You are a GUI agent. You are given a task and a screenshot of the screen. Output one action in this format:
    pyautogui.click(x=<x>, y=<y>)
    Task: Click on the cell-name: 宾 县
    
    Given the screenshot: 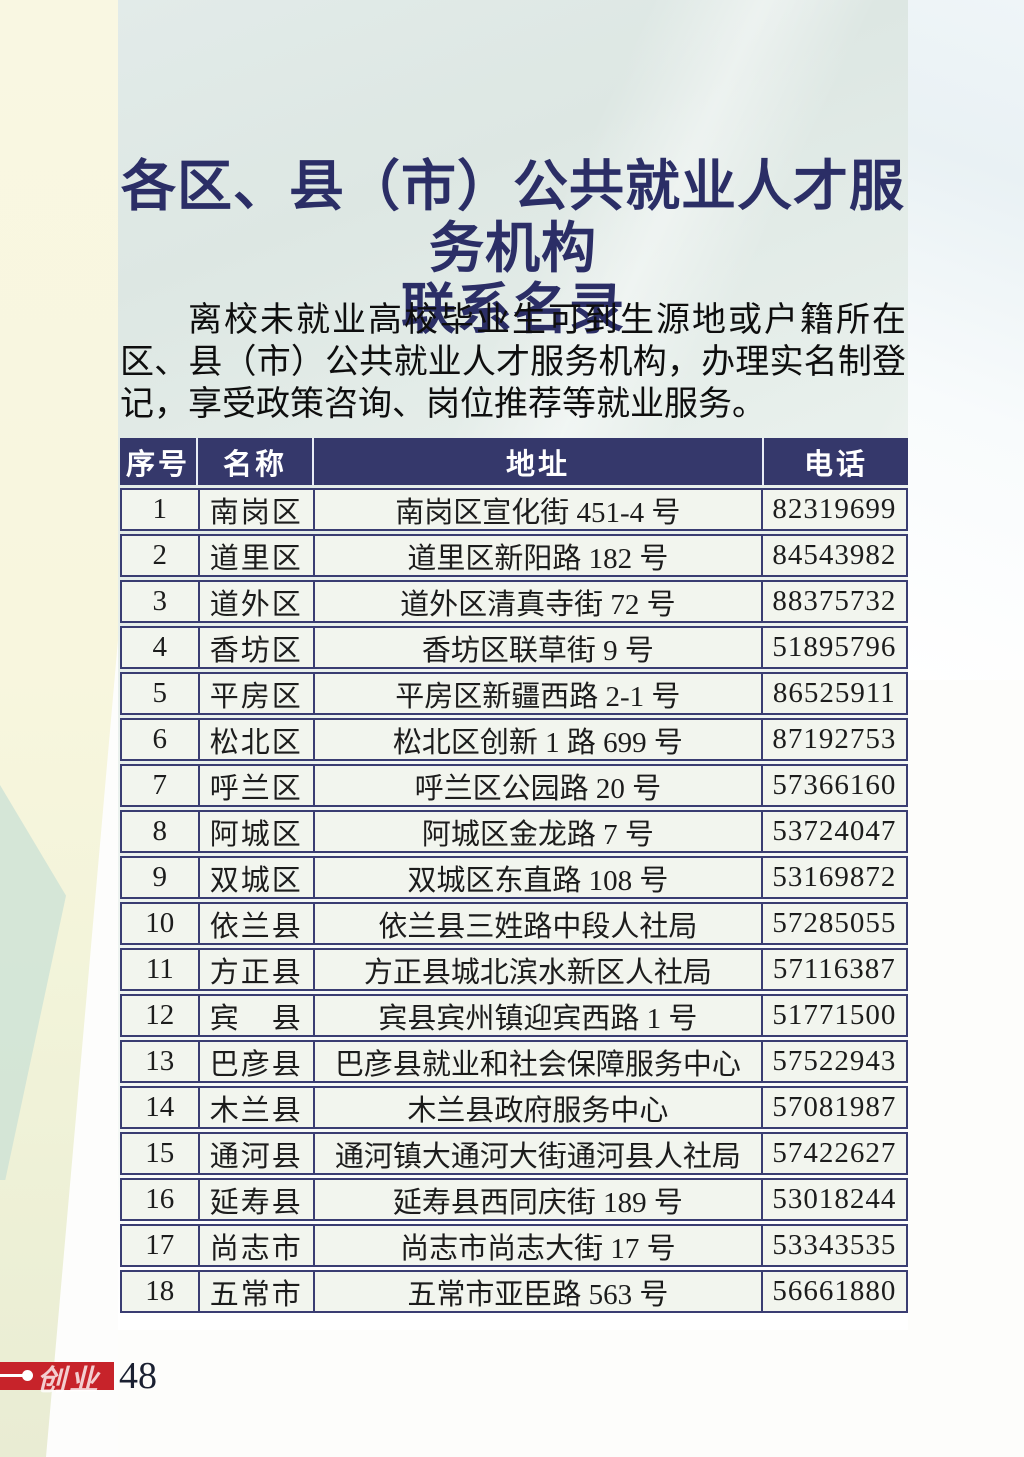 What is the action you would take?
    pyautogui.click(x=255, y=1015)
    